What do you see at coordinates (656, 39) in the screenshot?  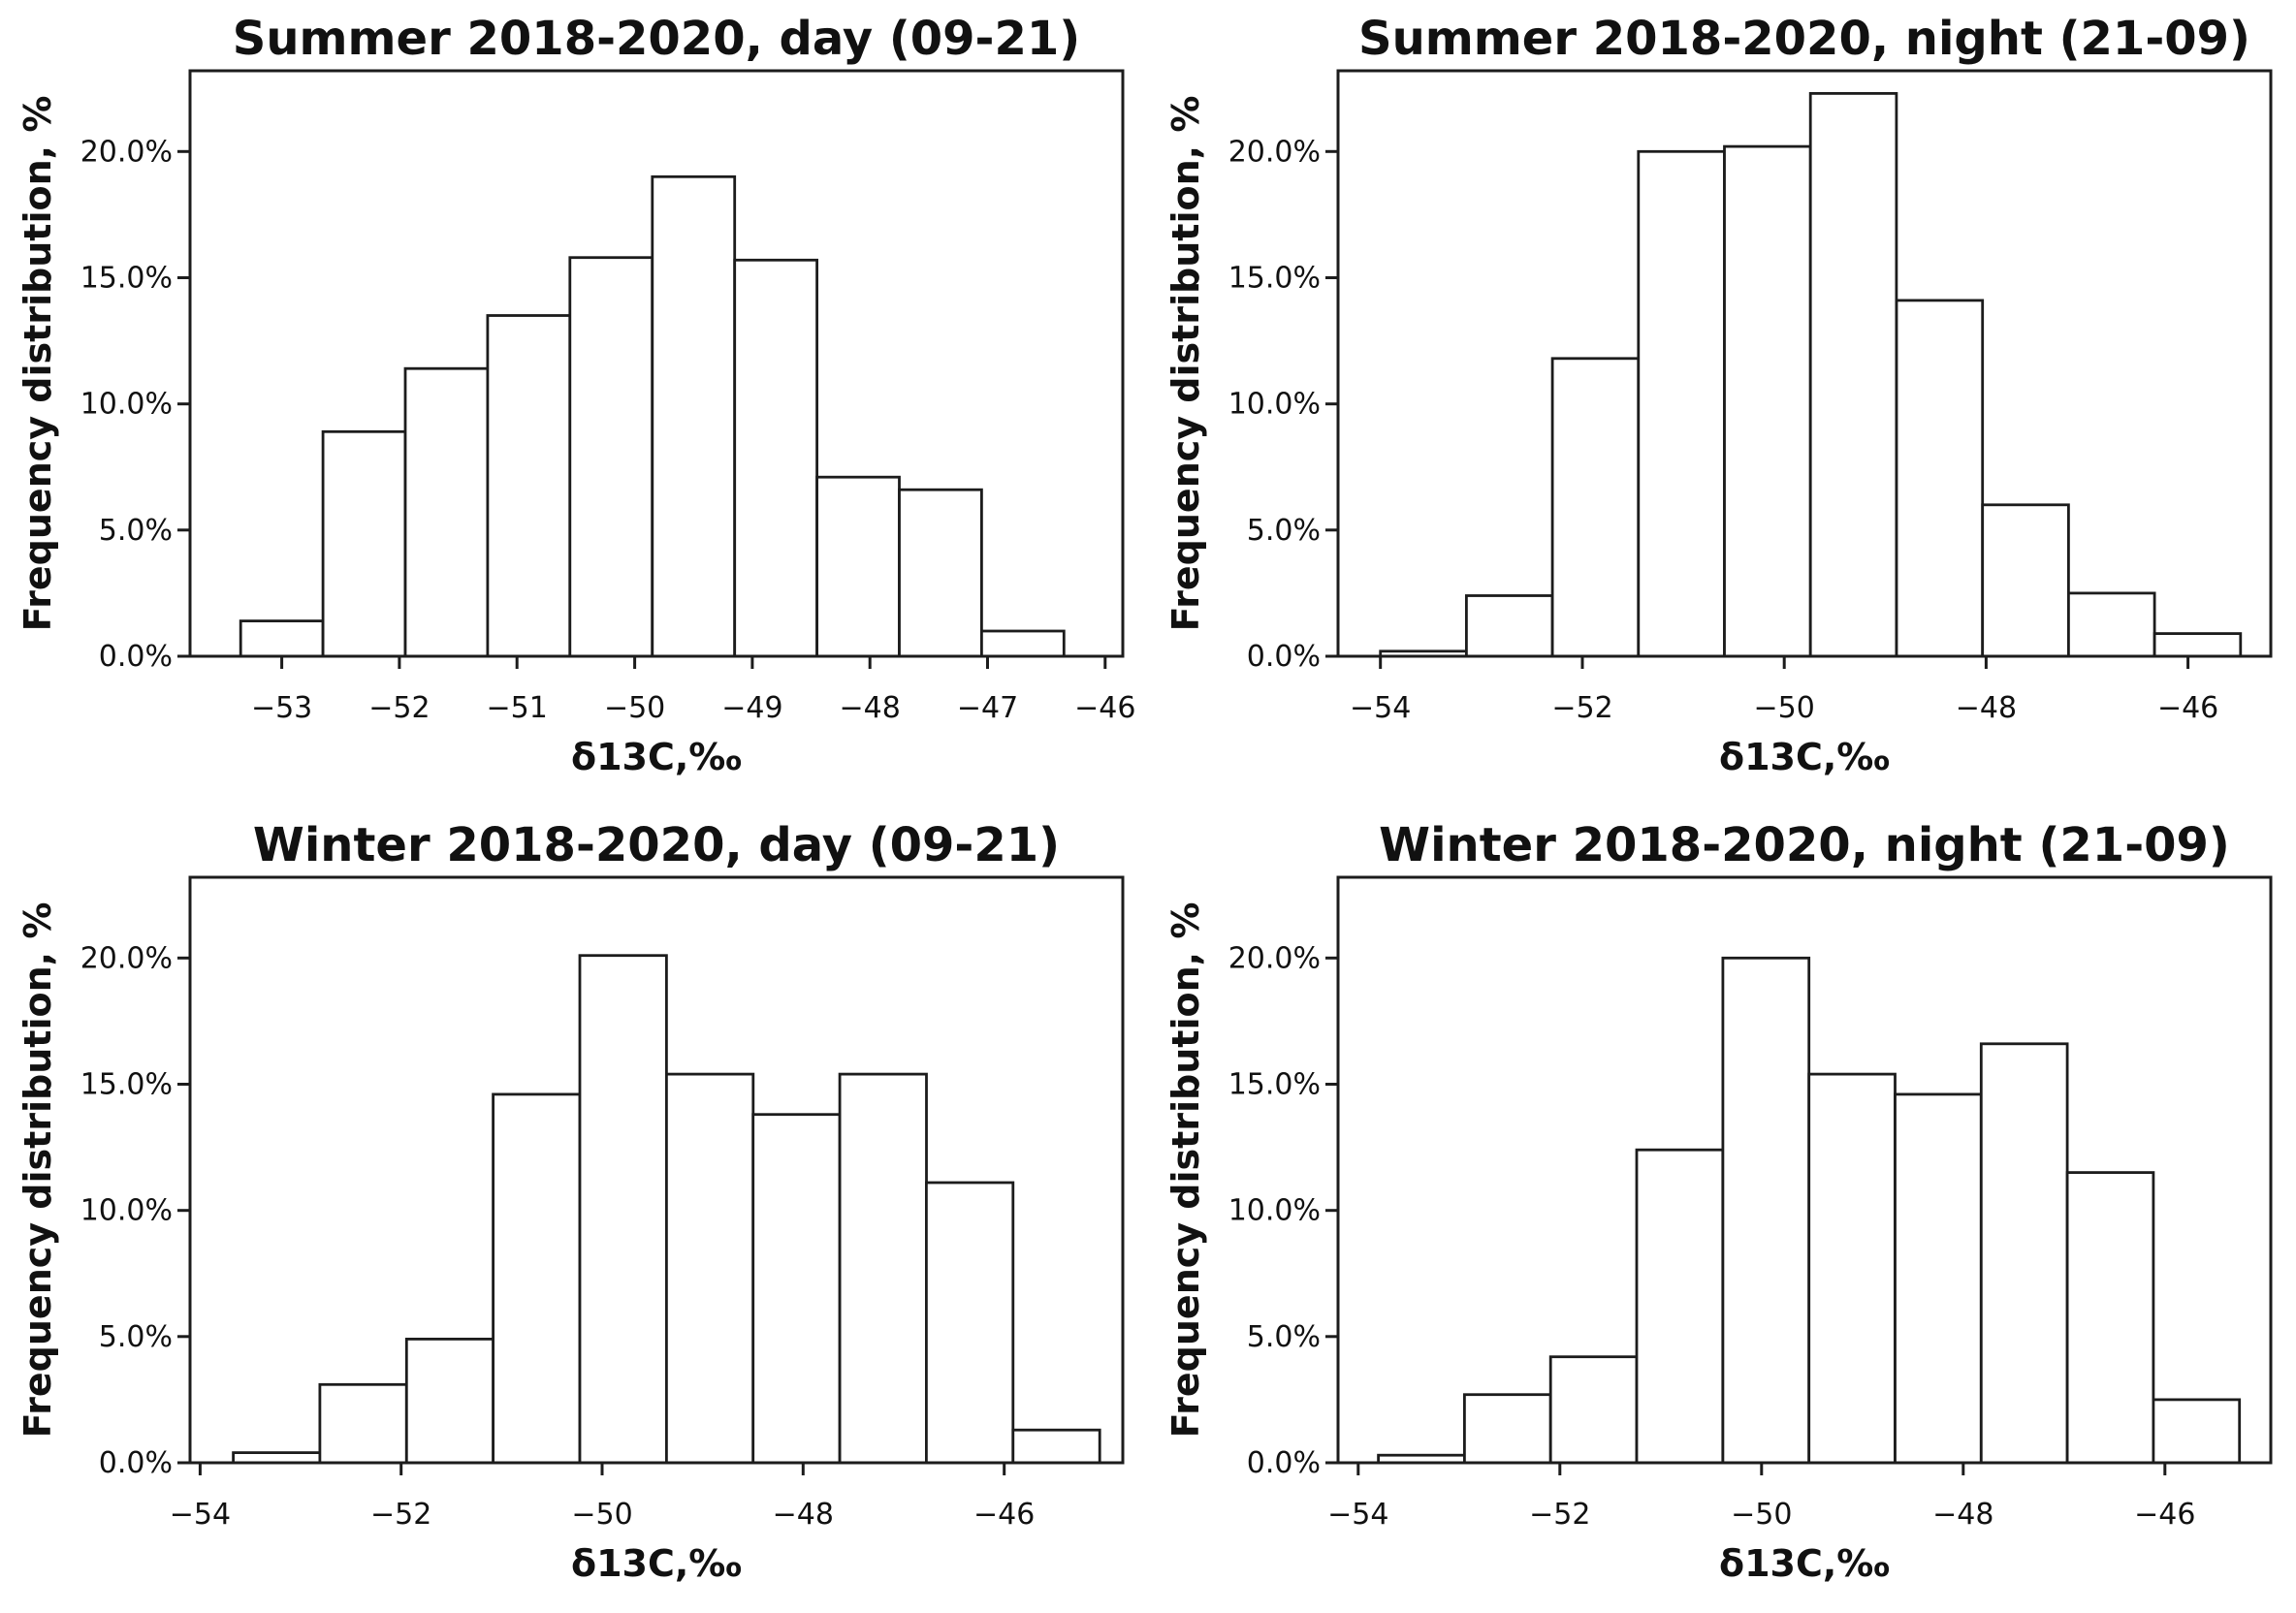 I see `plot-title: Summer 2018-2020, day (09-21)` at bounding box center [656, 39].